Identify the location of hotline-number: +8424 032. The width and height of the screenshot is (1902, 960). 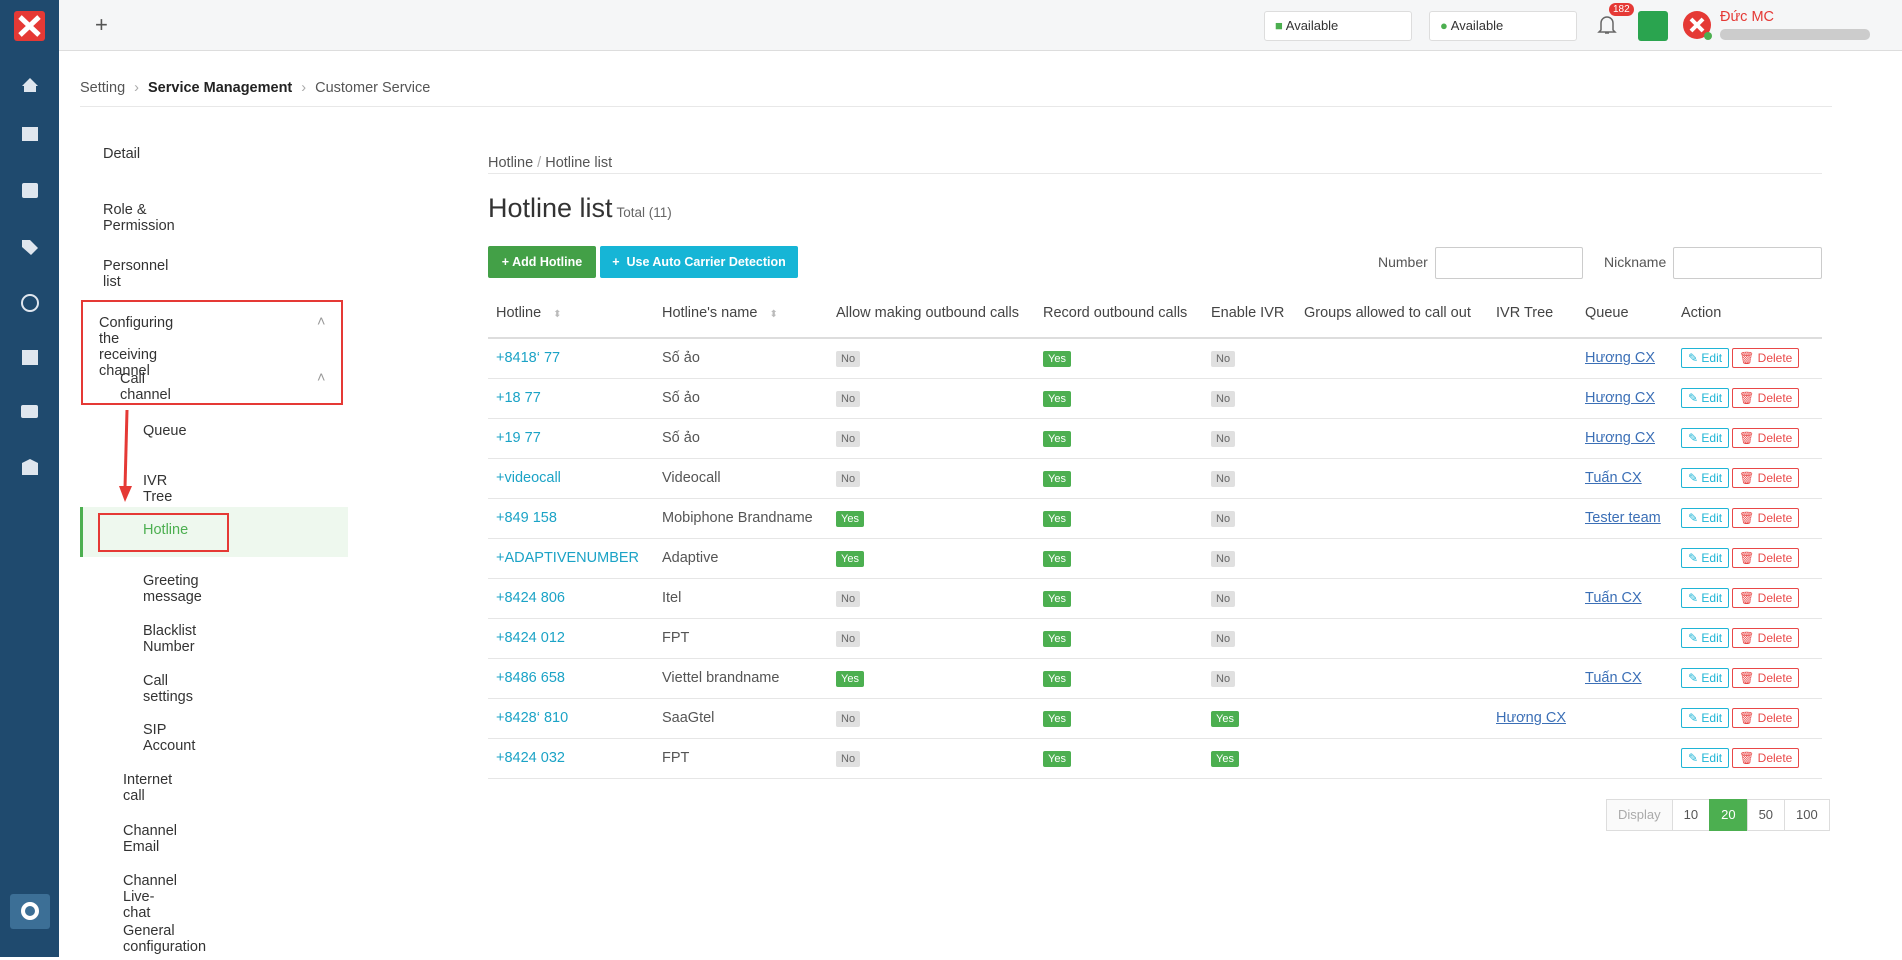
(530, 758).